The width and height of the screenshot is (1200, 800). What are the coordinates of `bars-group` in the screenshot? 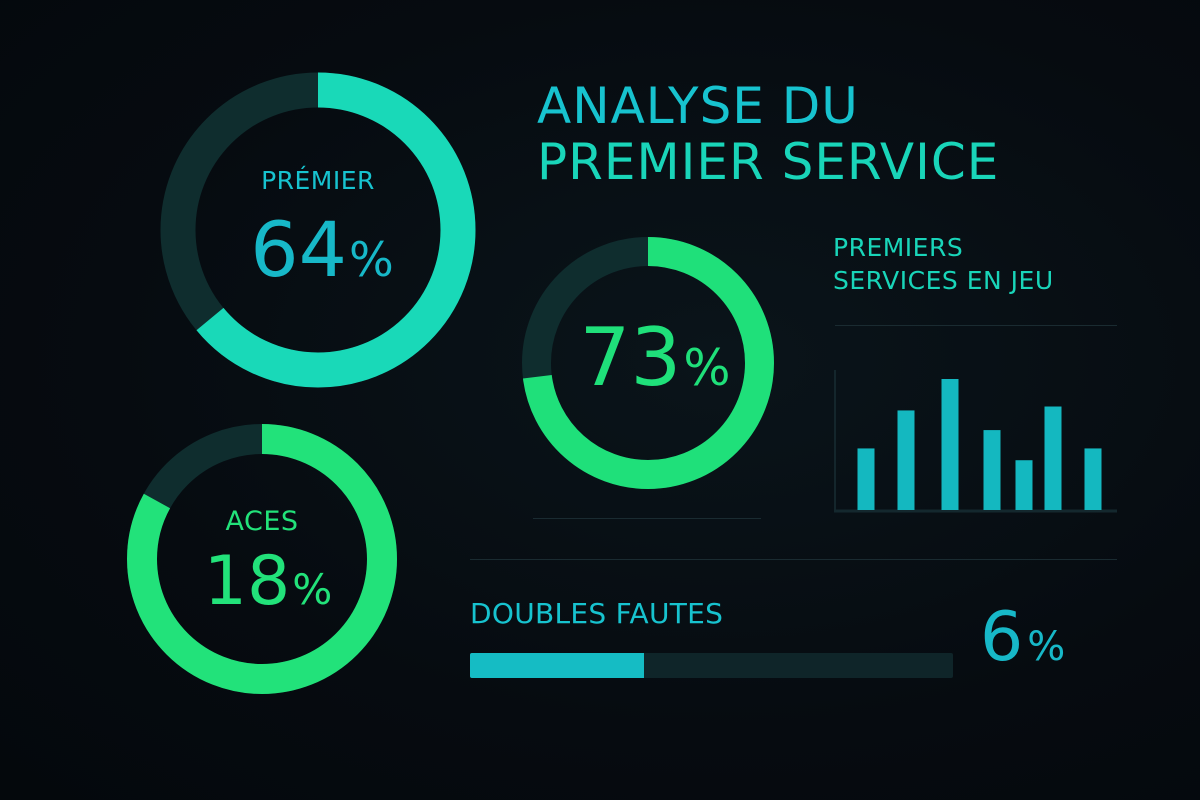 It's located at (979, 444).